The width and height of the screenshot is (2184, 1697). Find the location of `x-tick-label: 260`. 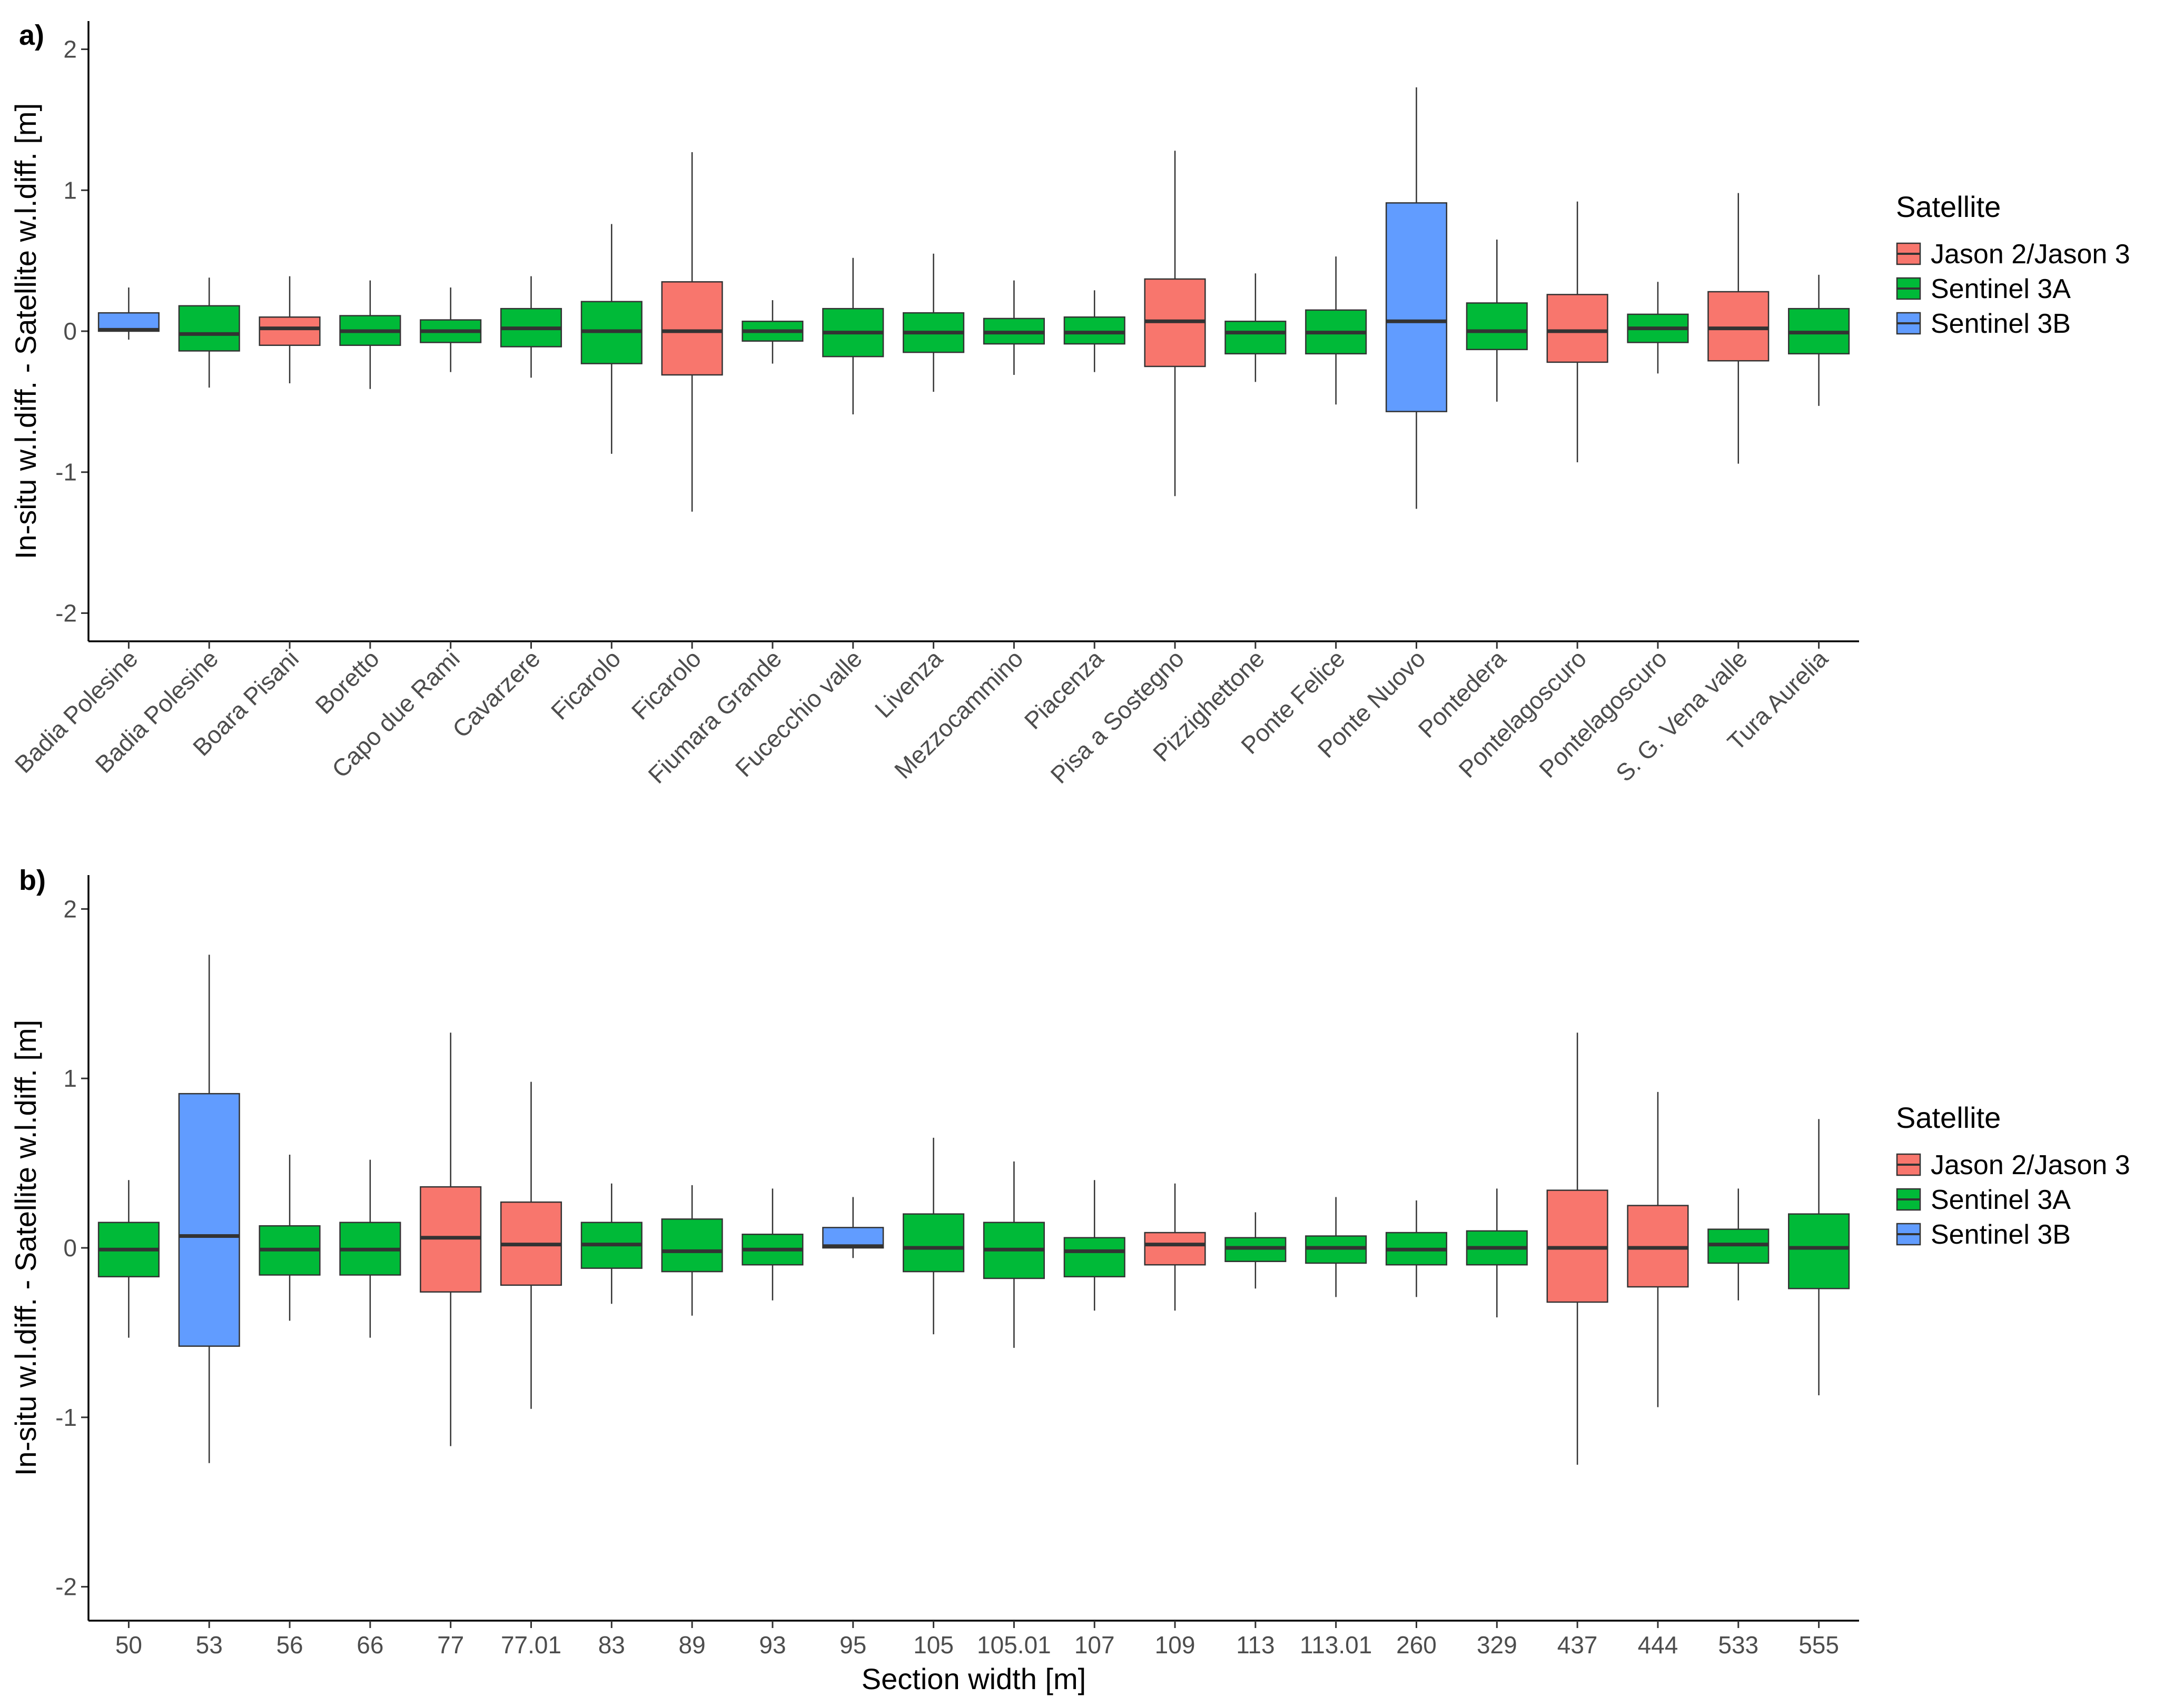

x-tick-label: 260 is located at coordinates (1416, 1645).